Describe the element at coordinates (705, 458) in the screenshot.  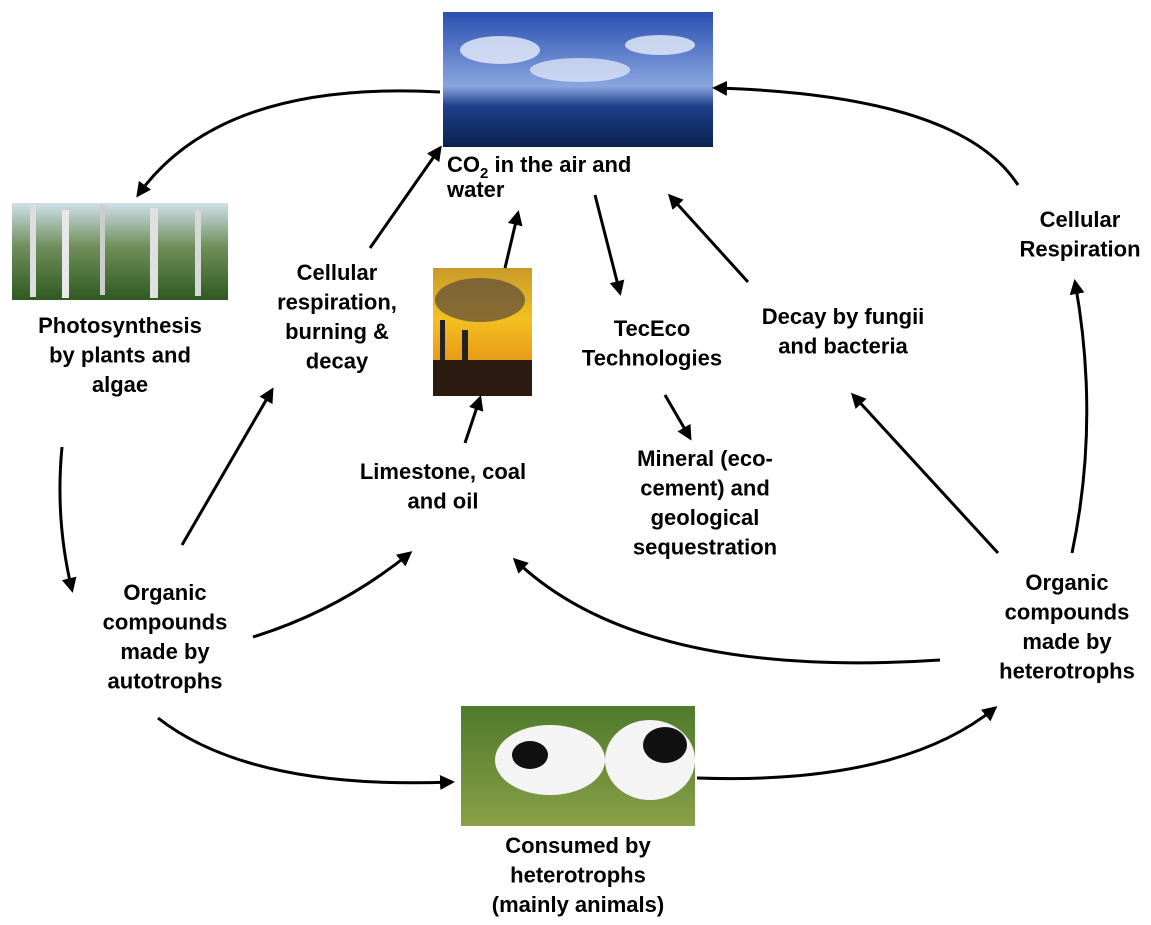
I see `sequestration-label: Mineral (eco-` at that location.